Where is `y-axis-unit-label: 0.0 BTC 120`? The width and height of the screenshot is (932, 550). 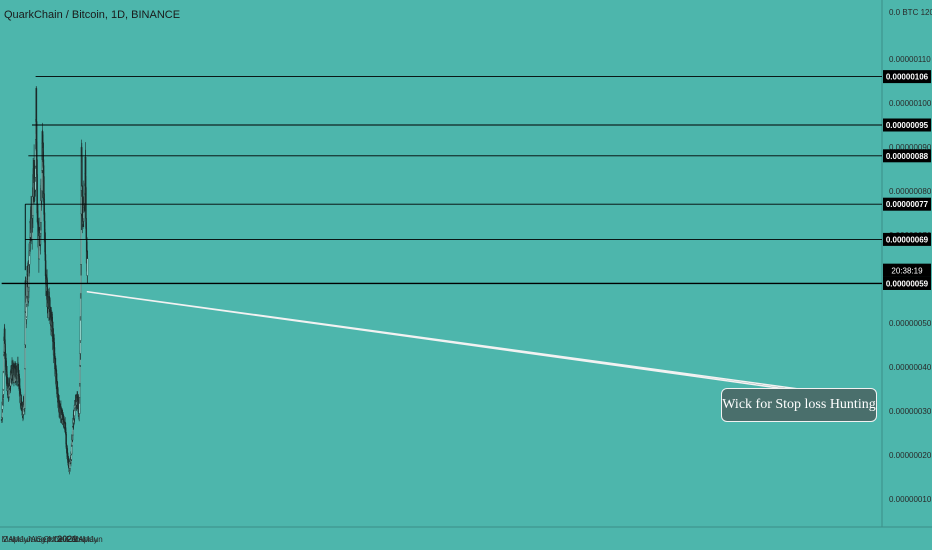 y-axis-unit-label: 0.0 BTC 120 is located at coordinates (910, 12).